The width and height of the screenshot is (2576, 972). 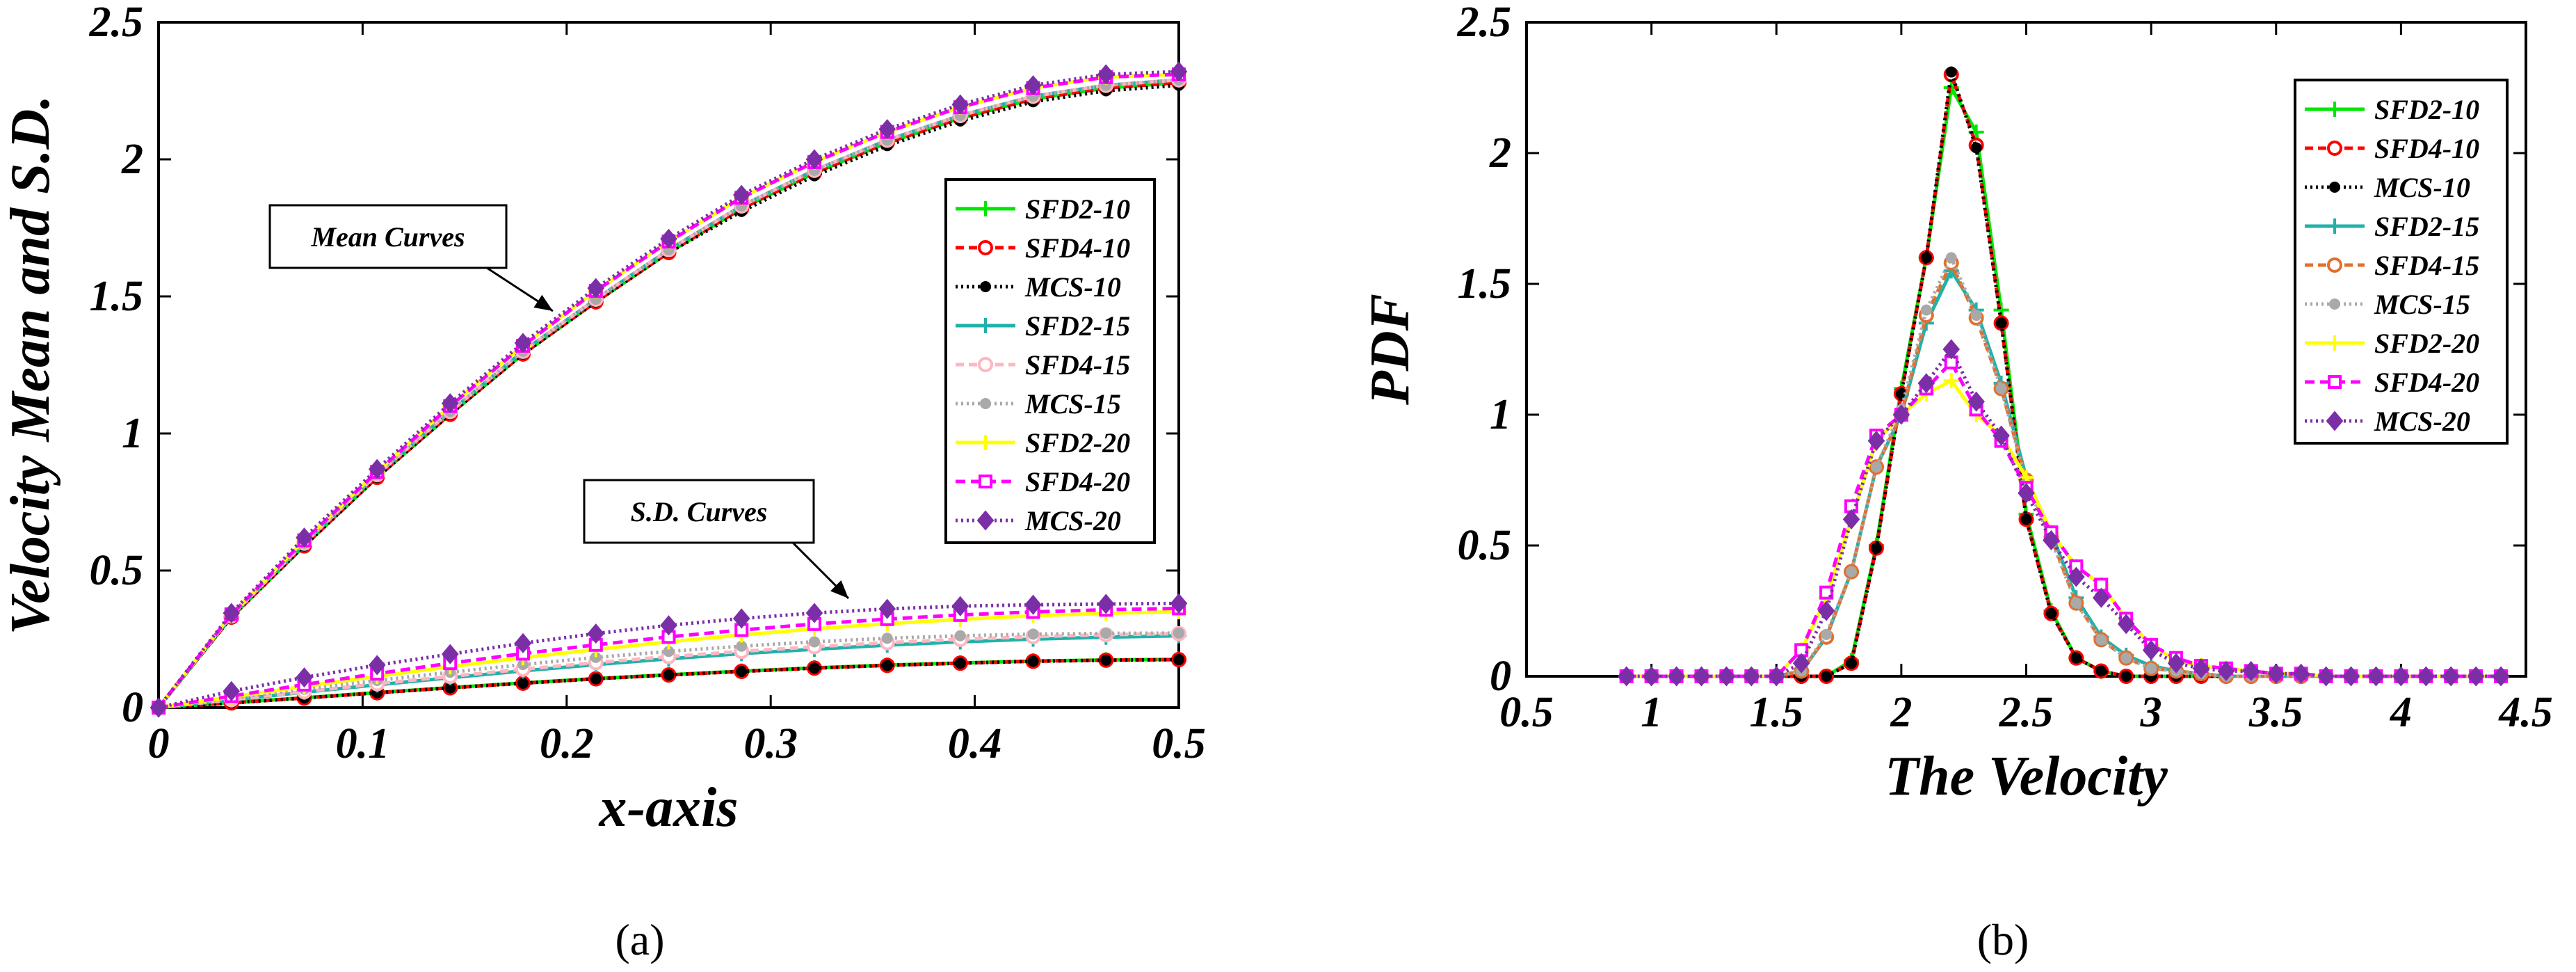 What do you see at coordinates (1179, 743) in the screenshot?
I see `x-tick-label: 0.5` at bounding box center [1179, 743].